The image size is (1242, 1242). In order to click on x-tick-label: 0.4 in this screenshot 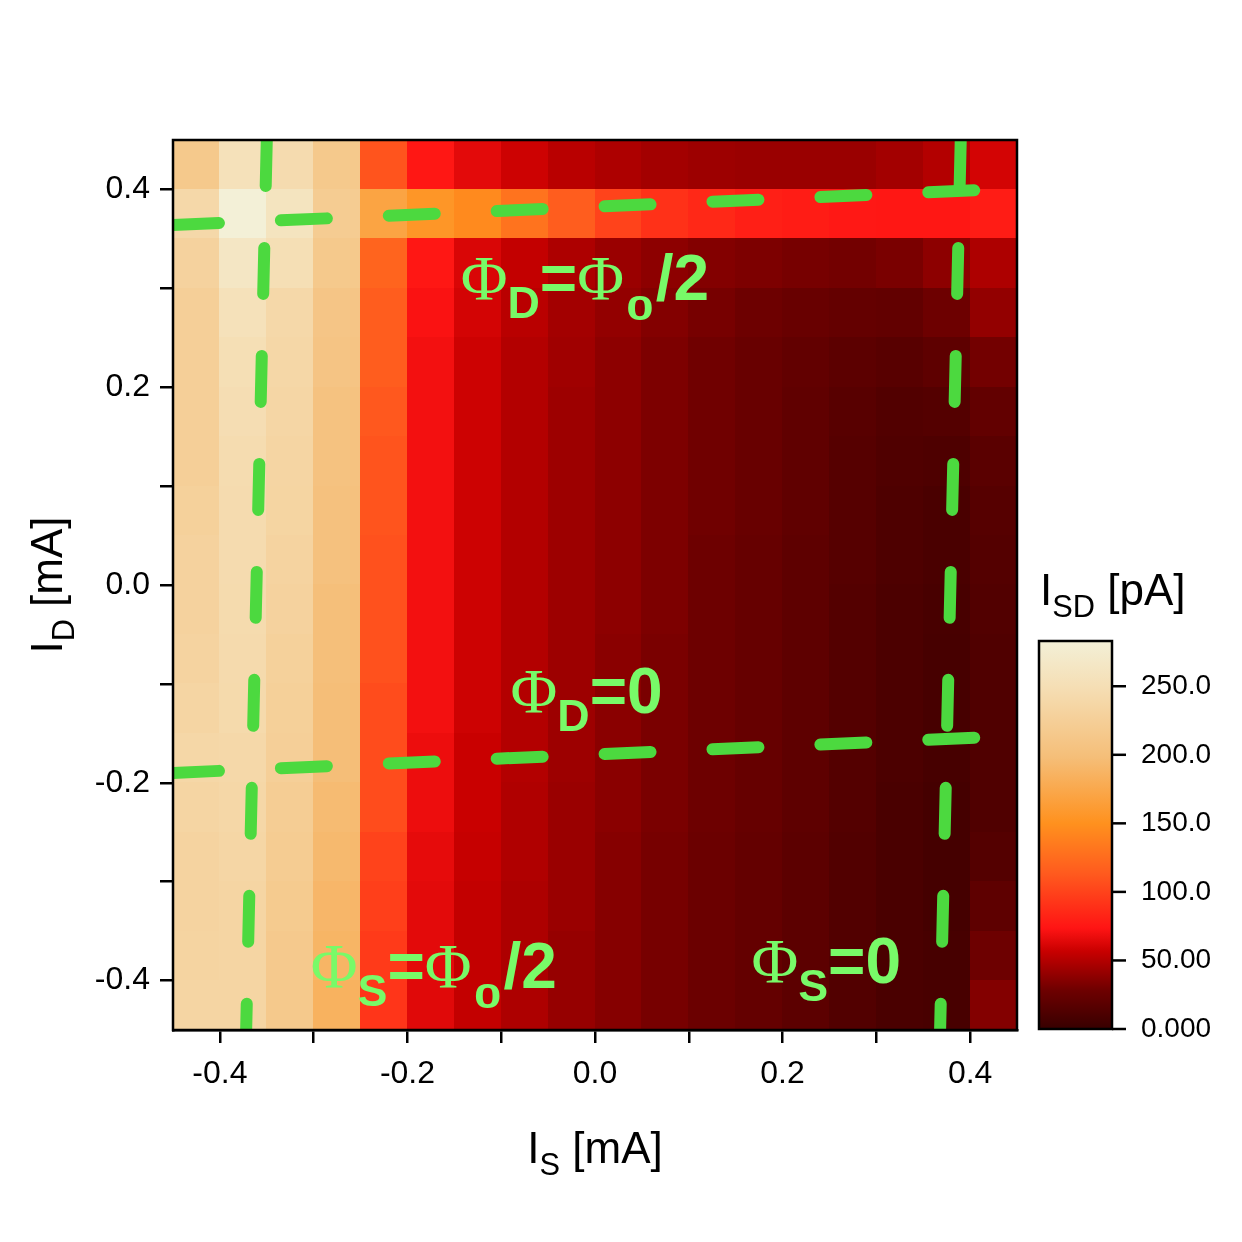, I will do `click(970, 1072)`.